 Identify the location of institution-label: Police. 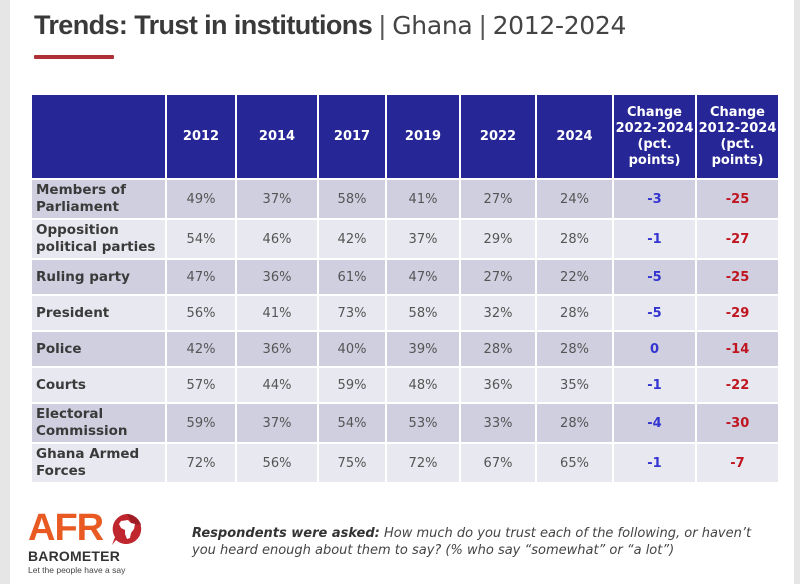
(98, 349).